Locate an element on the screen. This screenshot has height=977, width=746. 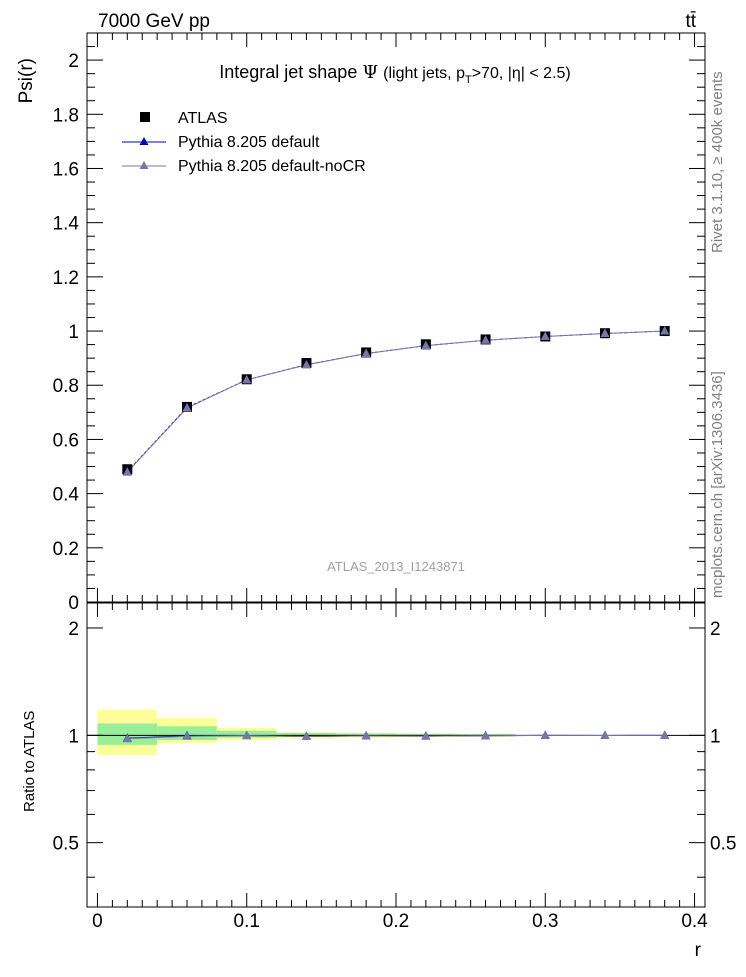
main-ytick-label: 0.2 is located at coordinates (66, 549).